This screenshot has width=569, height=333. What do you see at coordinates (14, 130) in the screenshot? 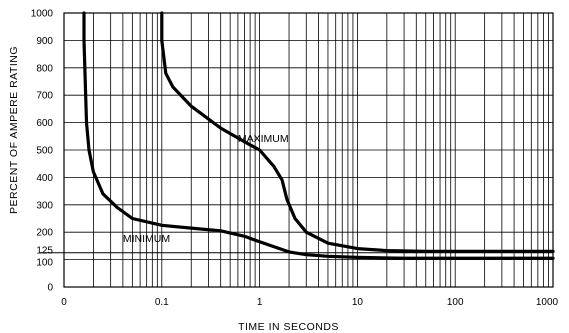
I see `y-axis-title: PERCENT OF AMPERE RATING` at bounding box center [14, 130].